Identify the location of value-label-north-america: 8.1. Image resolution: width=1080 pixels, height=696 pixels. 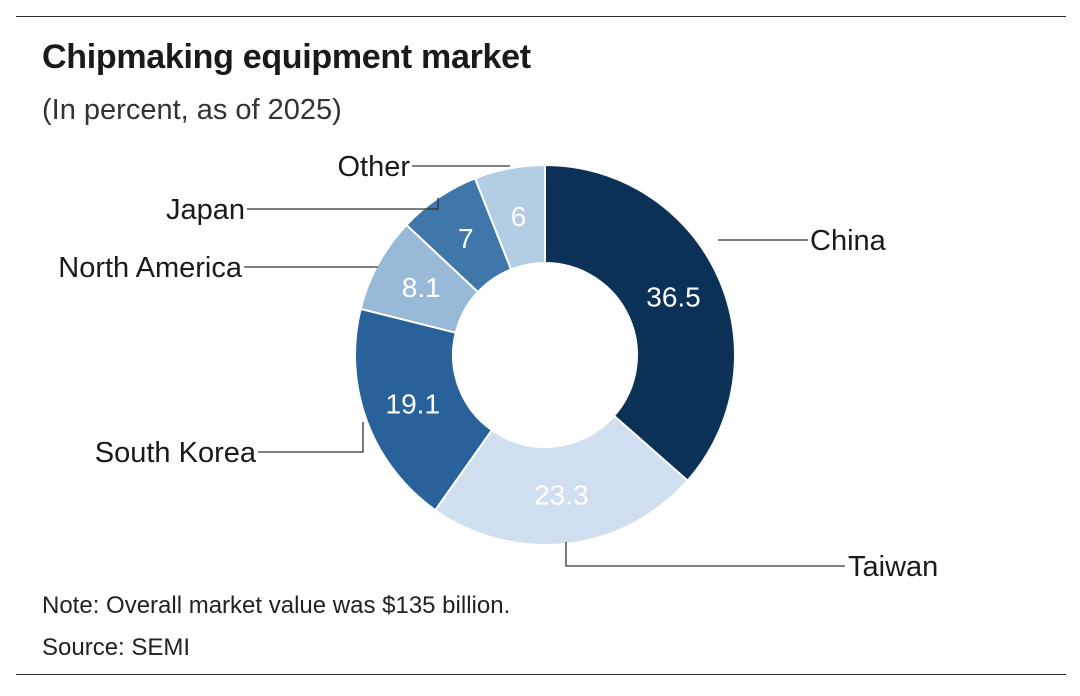
(421, 287).